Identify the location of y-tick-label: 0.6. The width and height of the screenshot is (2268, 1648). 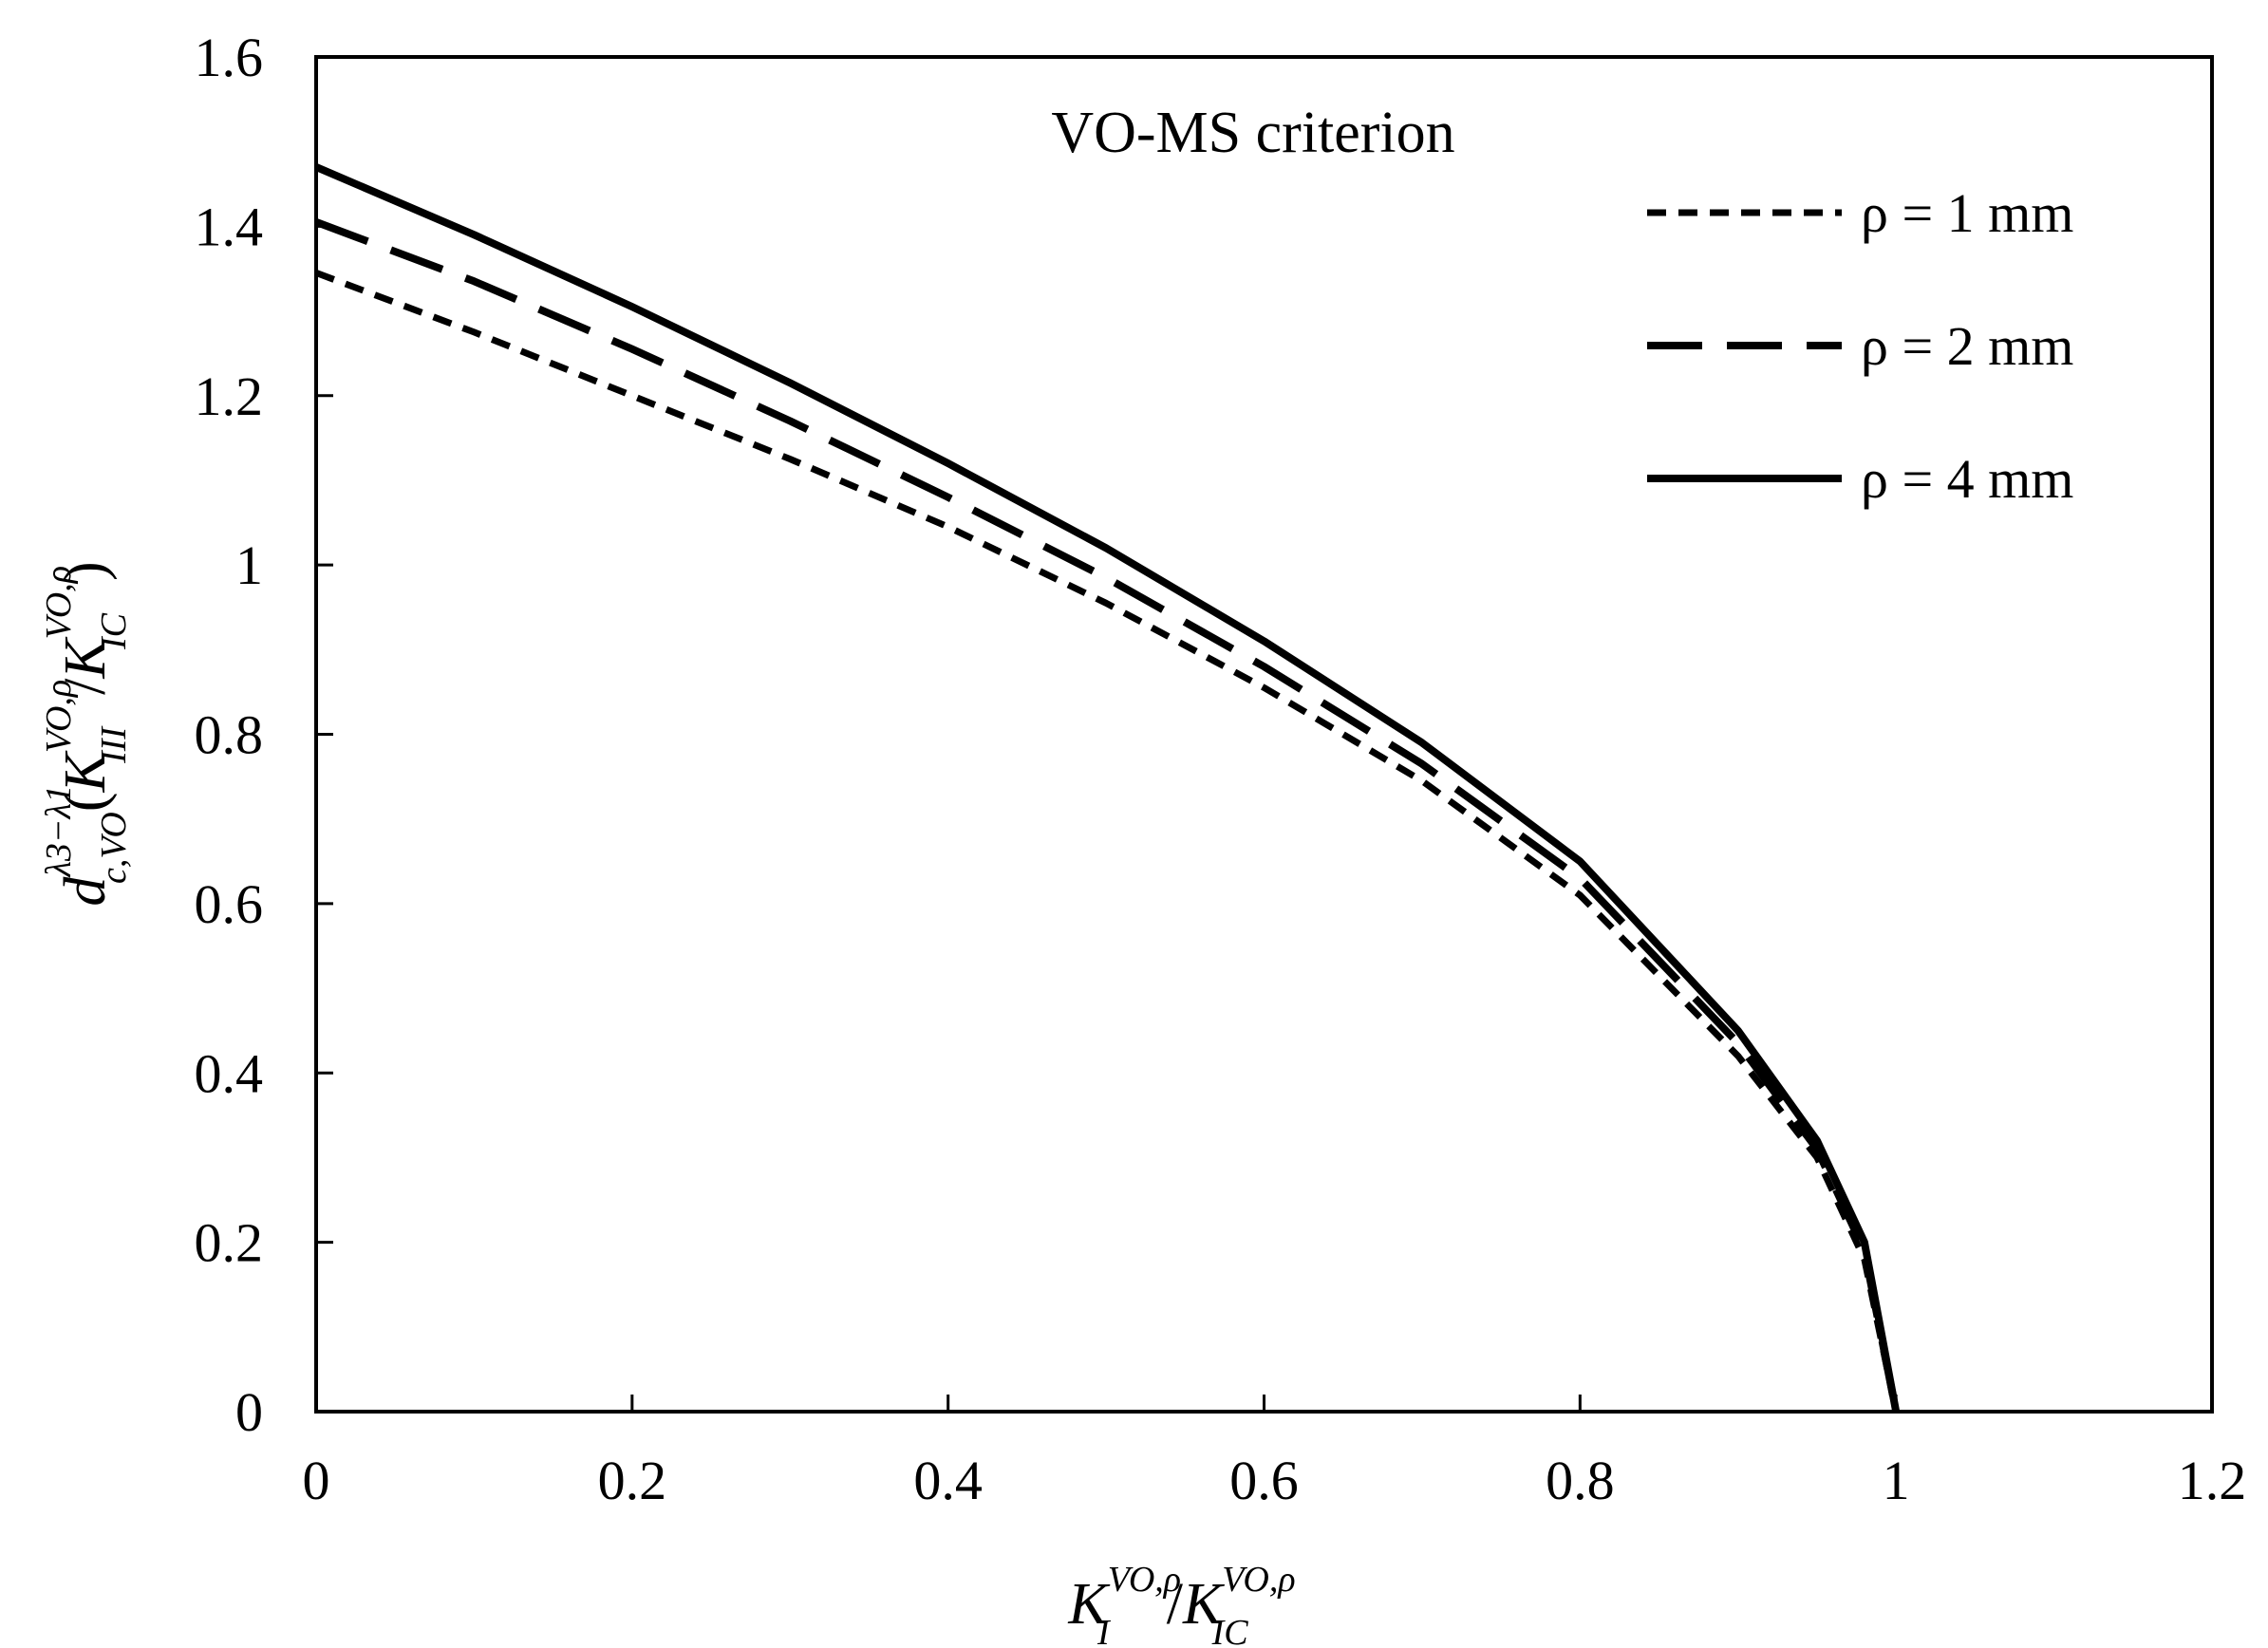
(229, 904).